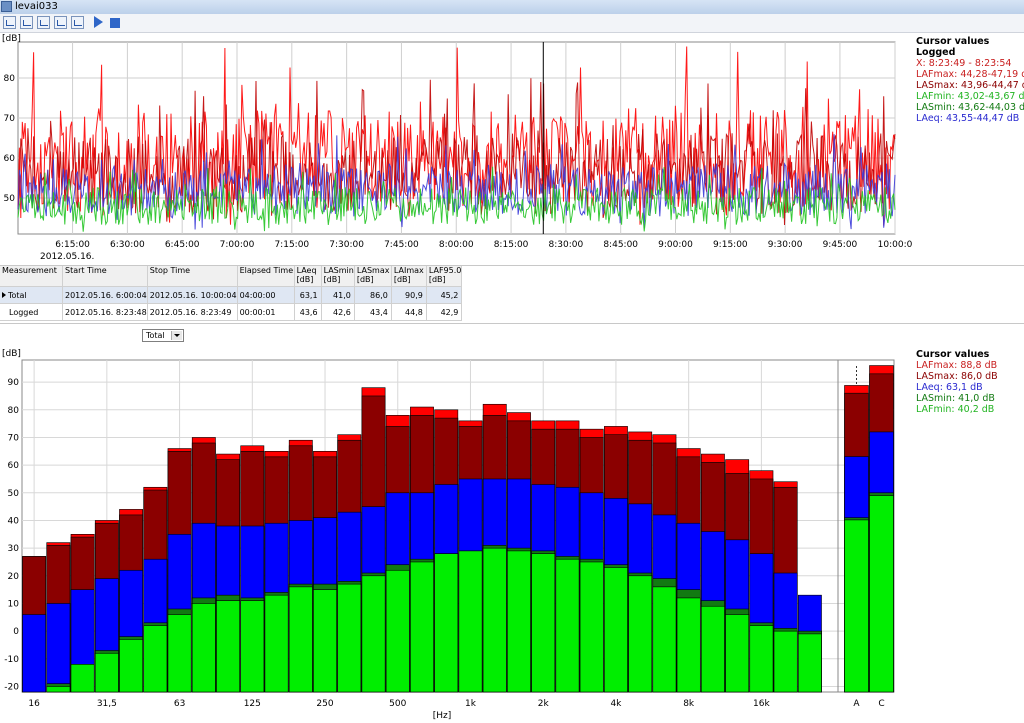  Describe the element at coordinates (346, 245) in the screenshot. I see `x-tick-label: 7:30:00` at that location.